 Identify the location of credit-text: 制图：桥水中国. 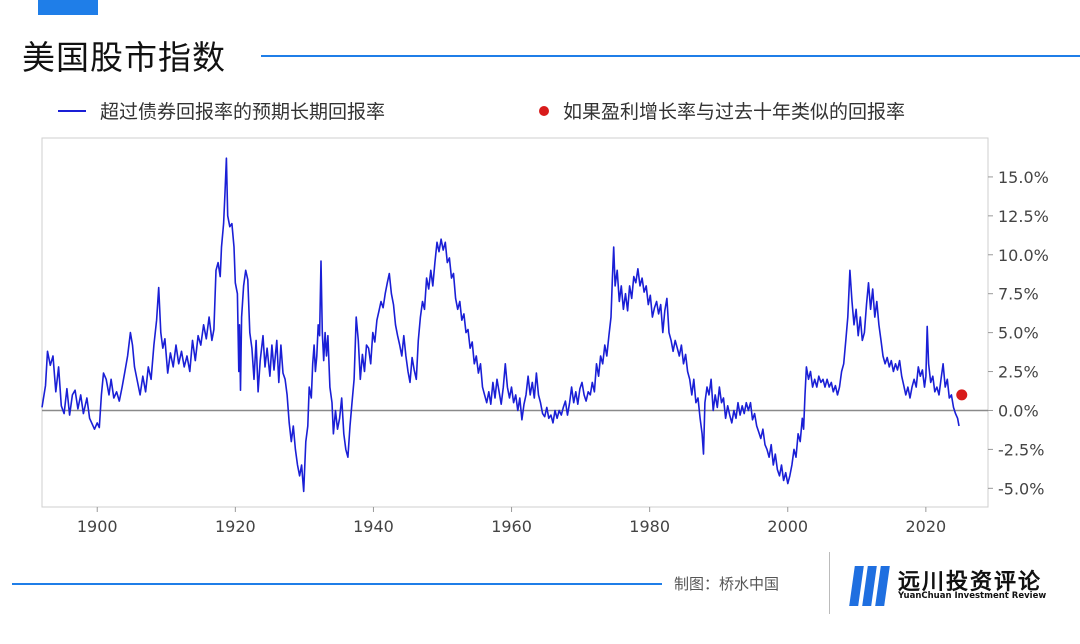
(727, 584).